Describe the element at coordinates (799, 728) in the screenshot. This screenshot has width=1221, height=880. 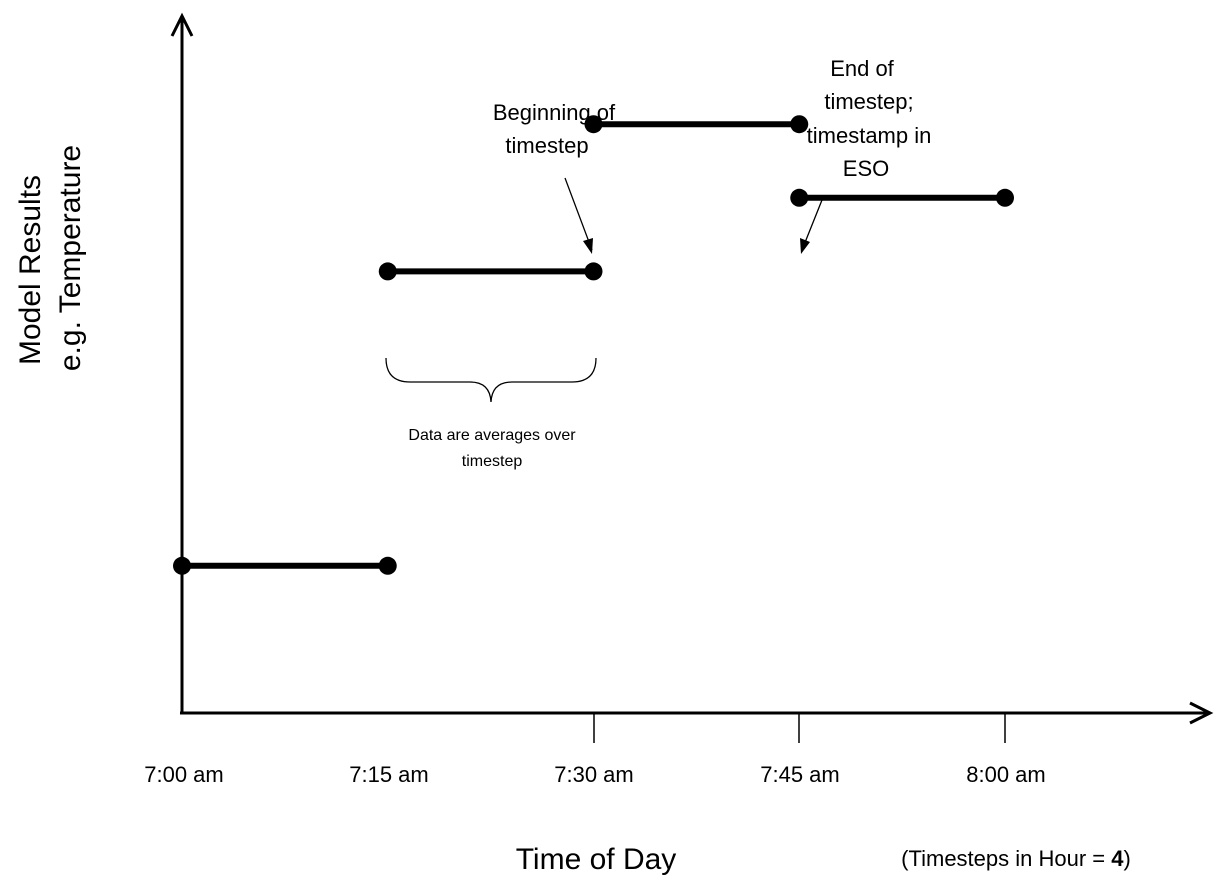
I see `x-ticks` at that location.